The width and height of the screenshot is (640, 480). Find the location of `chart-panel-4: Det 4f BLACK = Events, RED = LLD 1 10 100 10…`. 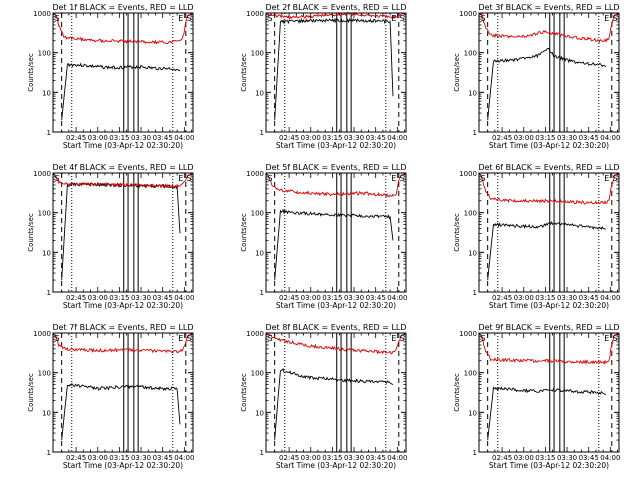

chart-panel-4: Det 4f BLACK = Events, RED = LLD 1 10 100 10… is located at coordinates (110, 236).